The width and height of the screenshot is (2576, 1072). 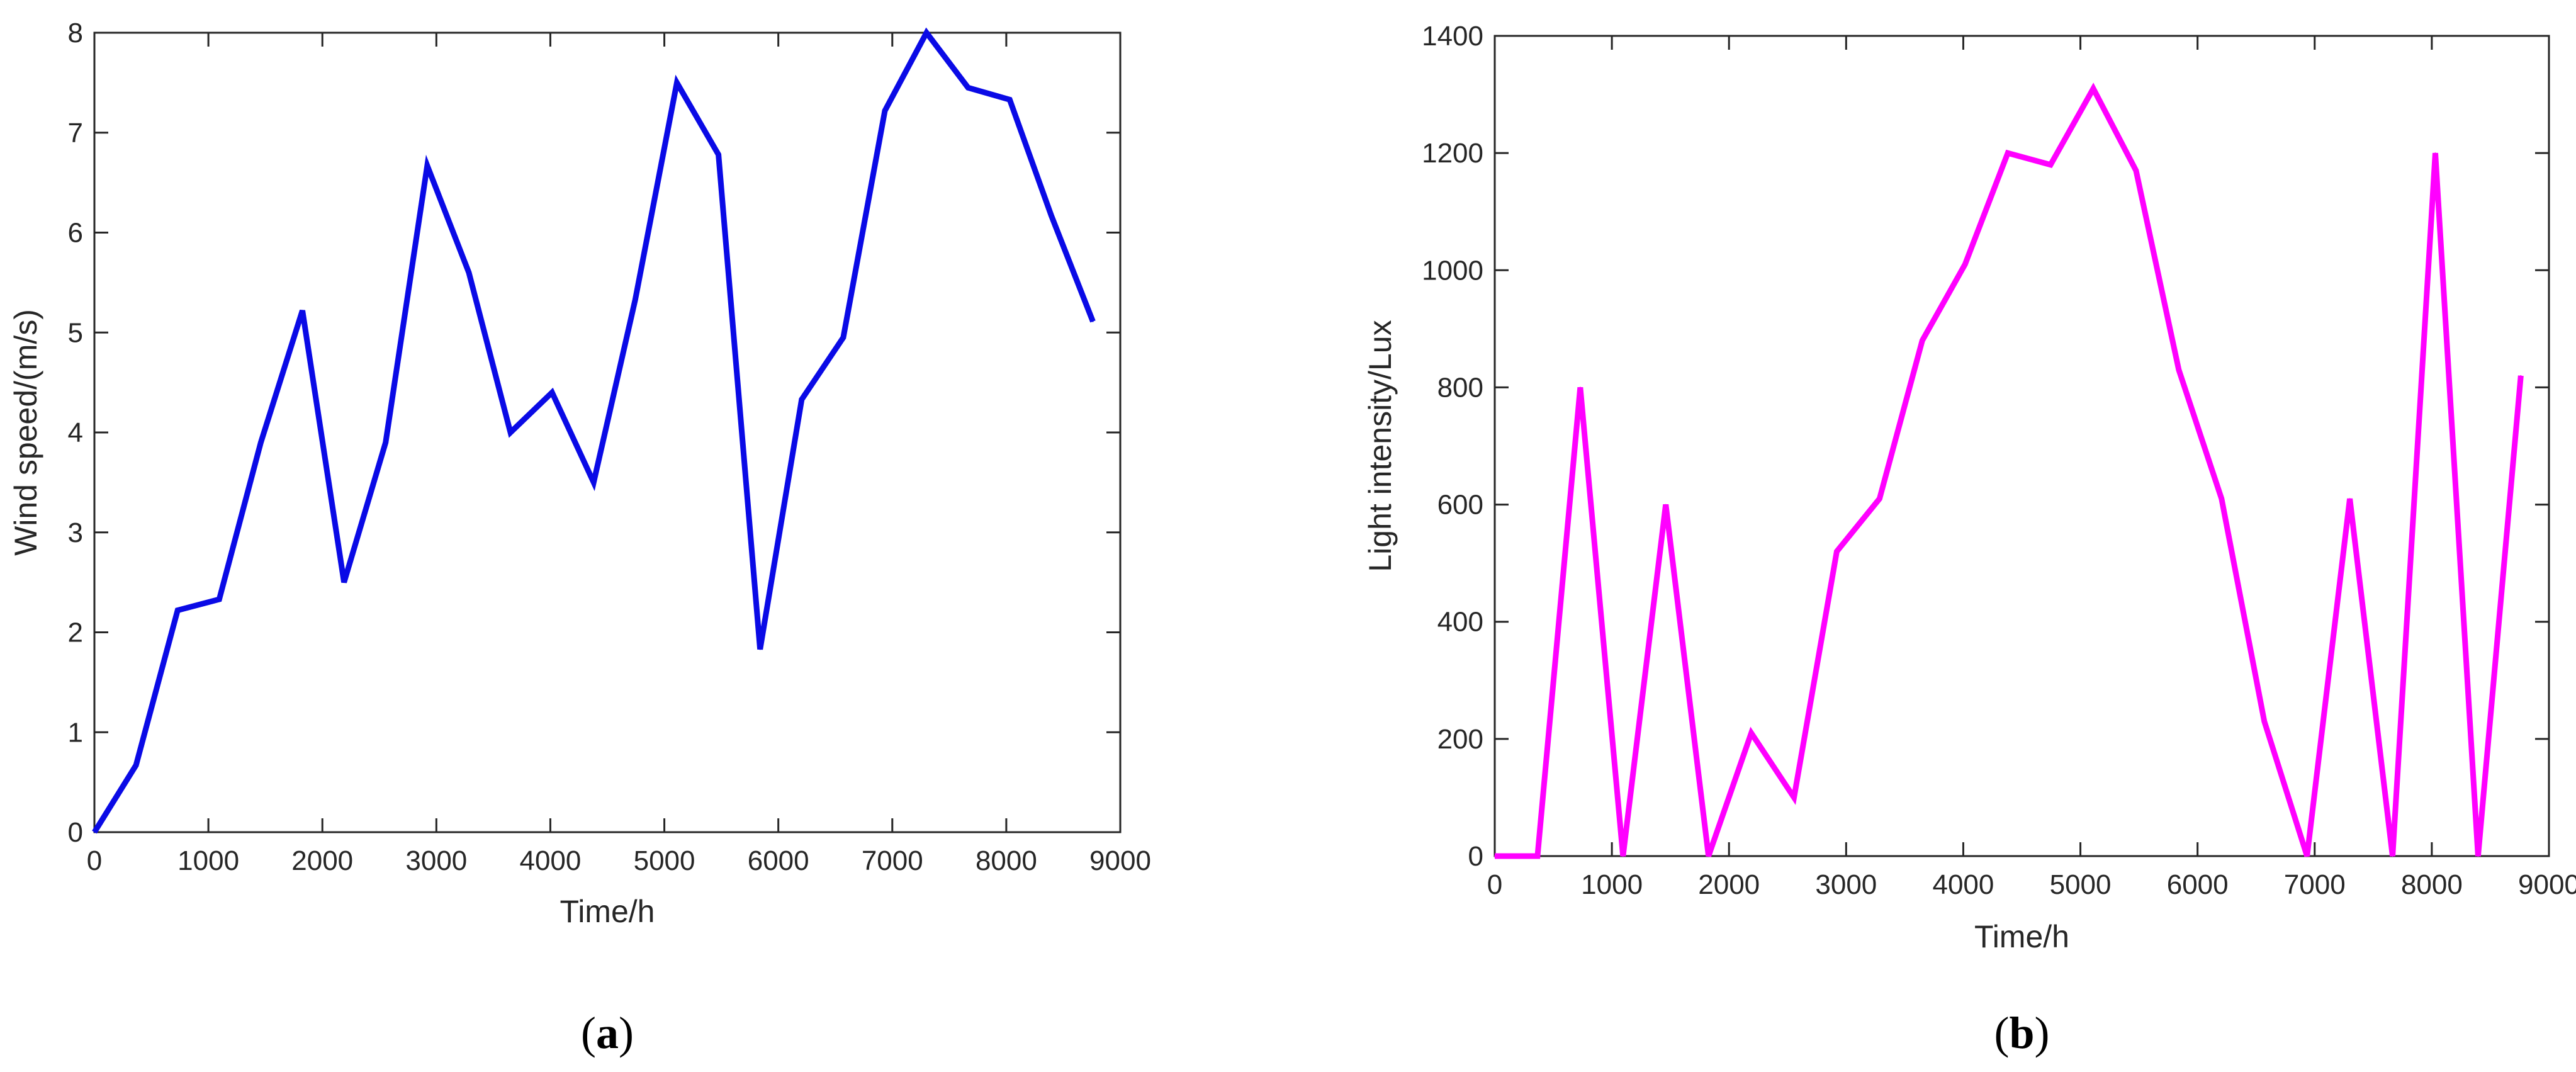 What do you see at coordinates (75, 332) in the screenshot?
I see `y-tick-label: 5` at bounding box center [75, 332].